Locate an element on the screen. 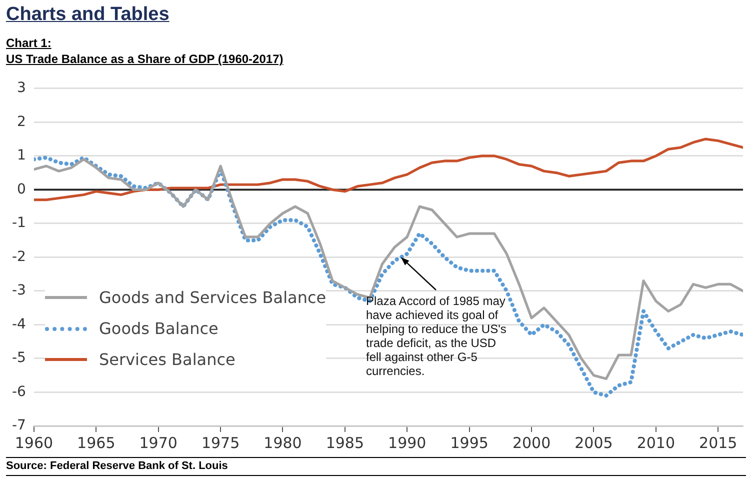 The image size is (755, 482). x-tick-label: 1965 is located at coordinates (96, 443).